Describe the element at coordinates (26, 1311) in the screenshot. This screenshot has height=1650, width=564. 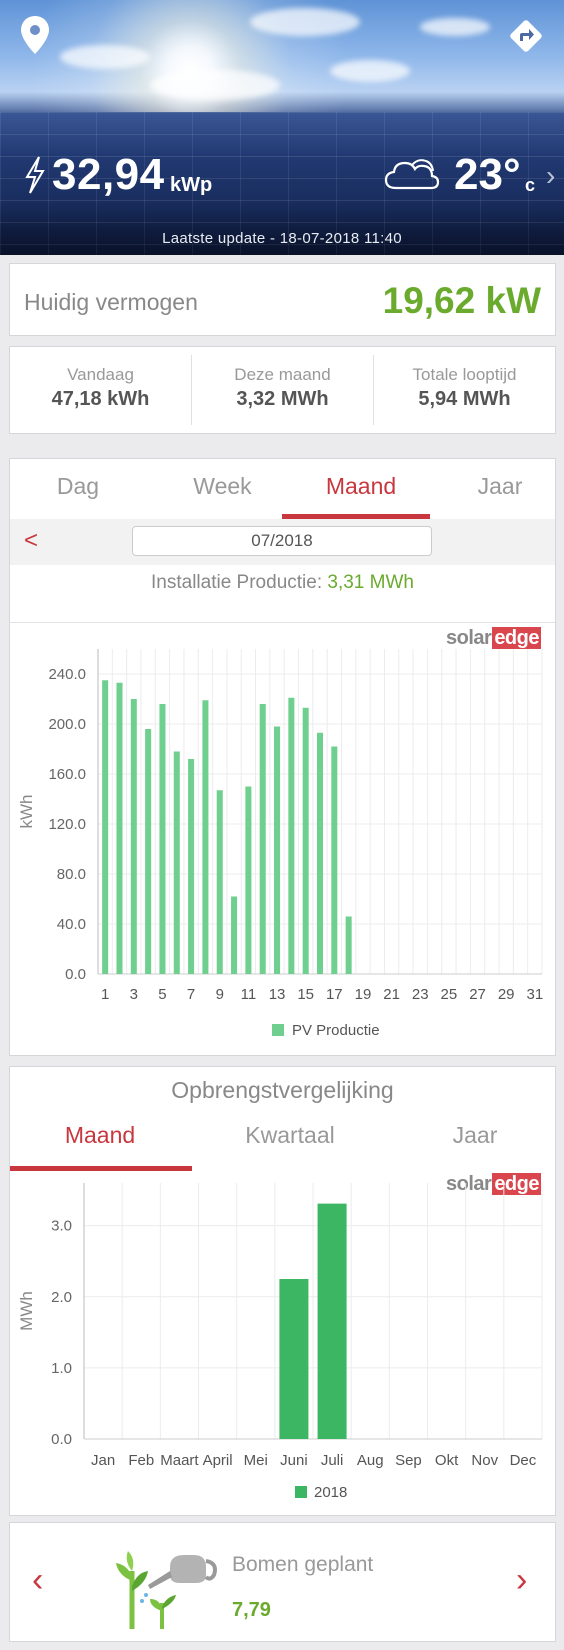
I see `y-axis-label: MWh` at that location.